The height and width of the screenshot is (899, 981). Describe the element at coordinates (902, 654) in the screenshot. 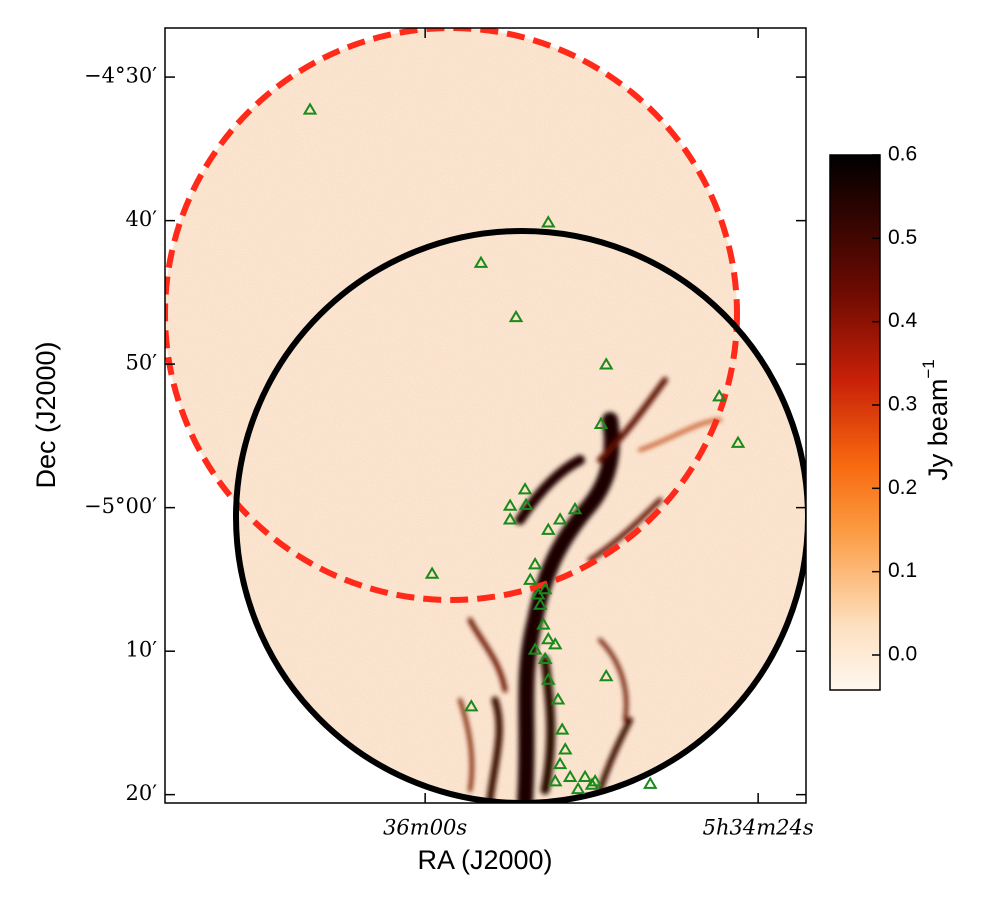

I see `colorbar-tick-label: 0.0` at that location.